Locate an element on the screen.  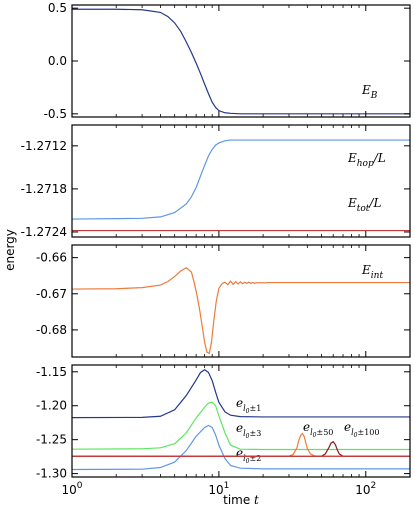
y-tick-label: -1.2718 is located at coordinates (44, 189).